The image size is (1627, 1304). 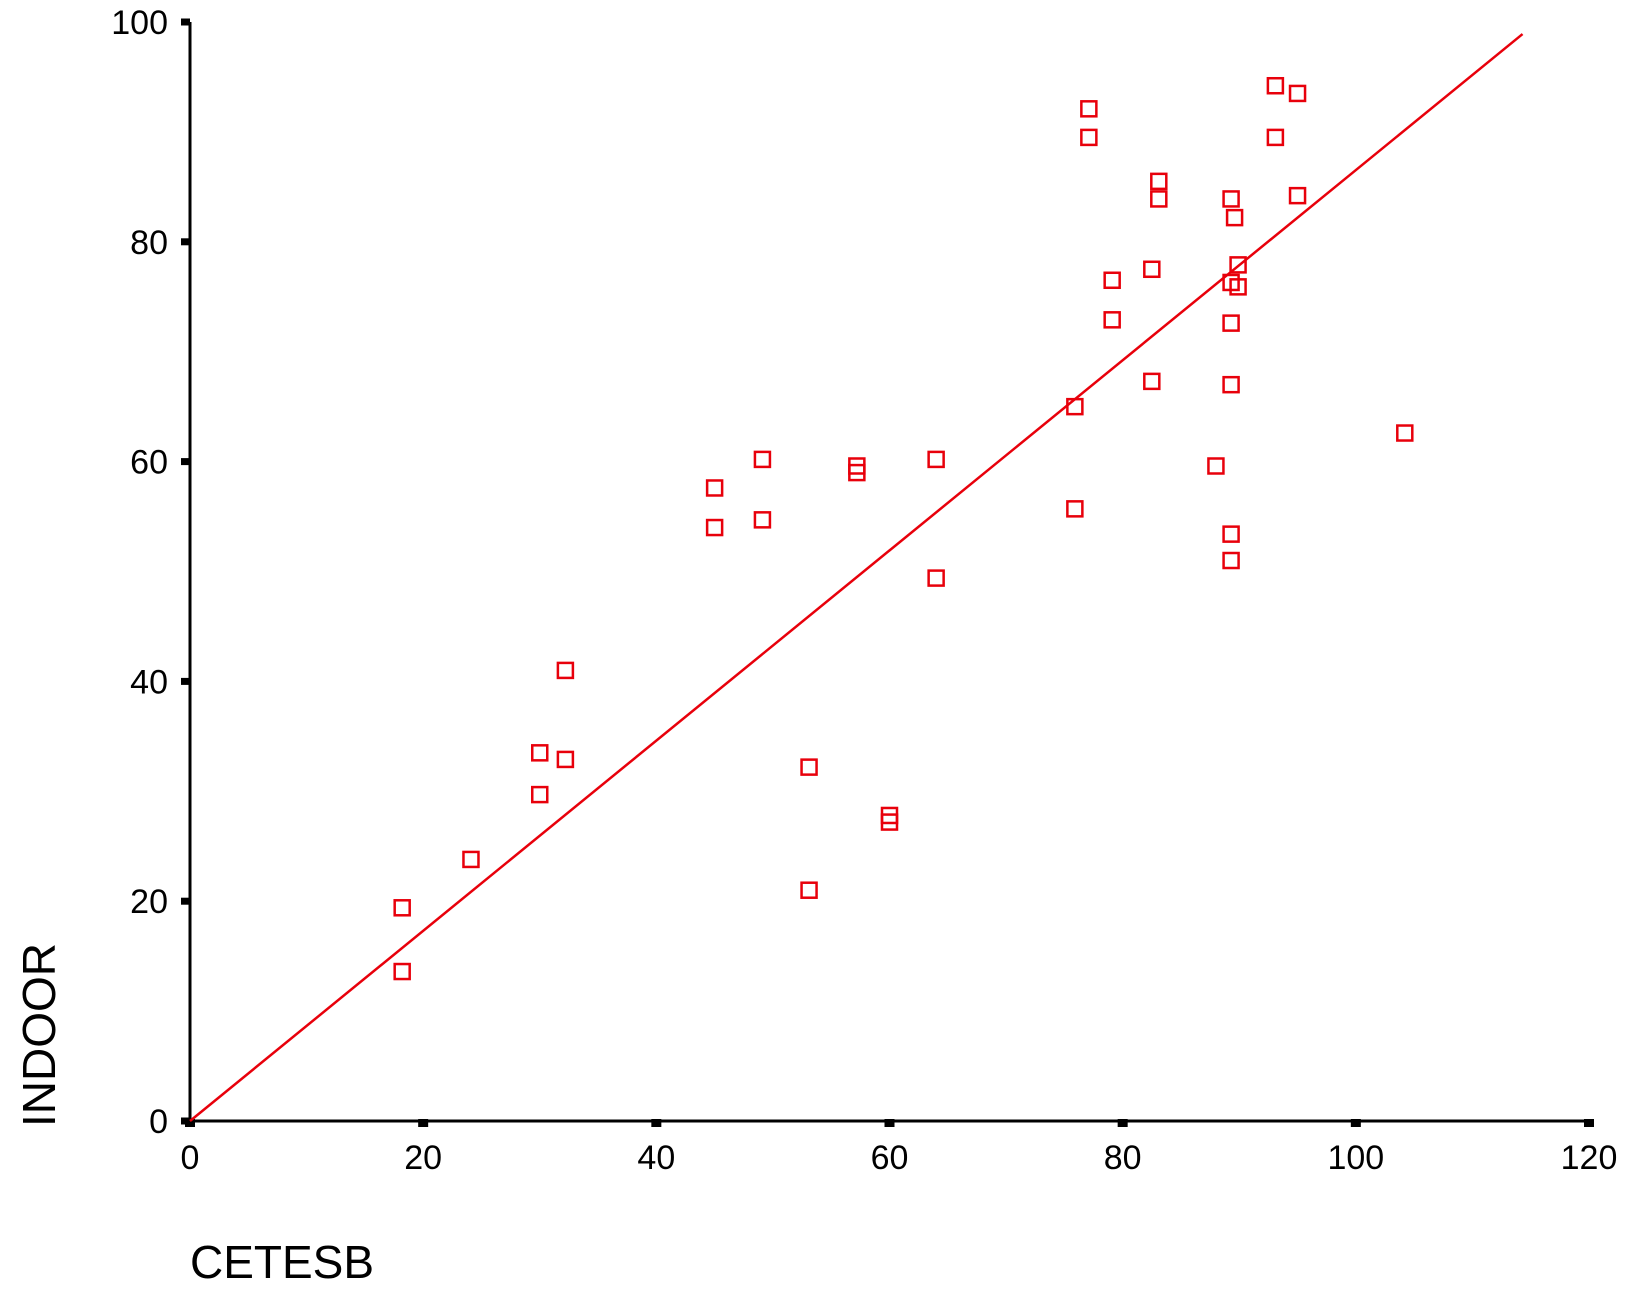 What do you see at coordinates (149, 243) in the screenshot?
I see `y-tick-label: 80` at bounding box center [149, 243].